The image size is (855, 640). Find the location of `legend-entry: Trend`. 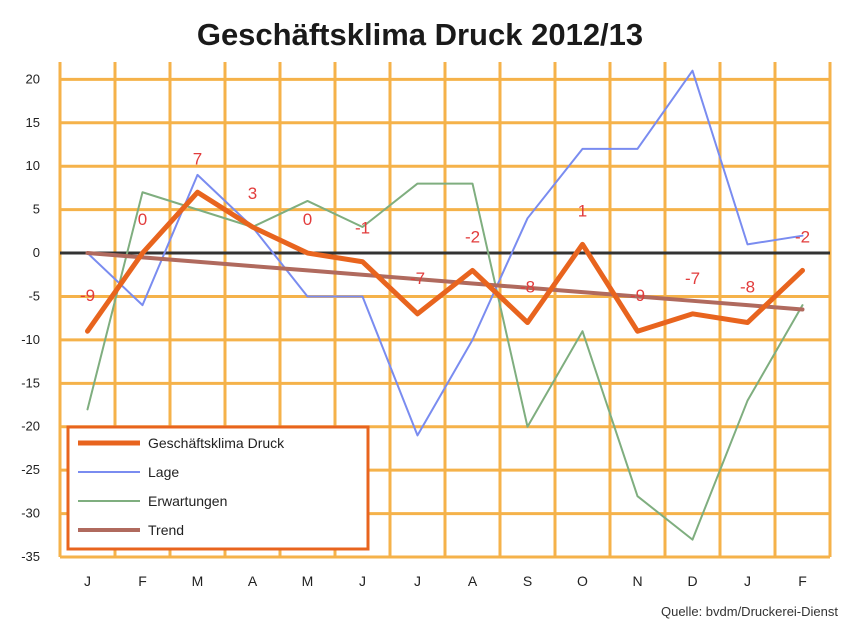

legend-entry: Trend is located at coordinates (166, 530).